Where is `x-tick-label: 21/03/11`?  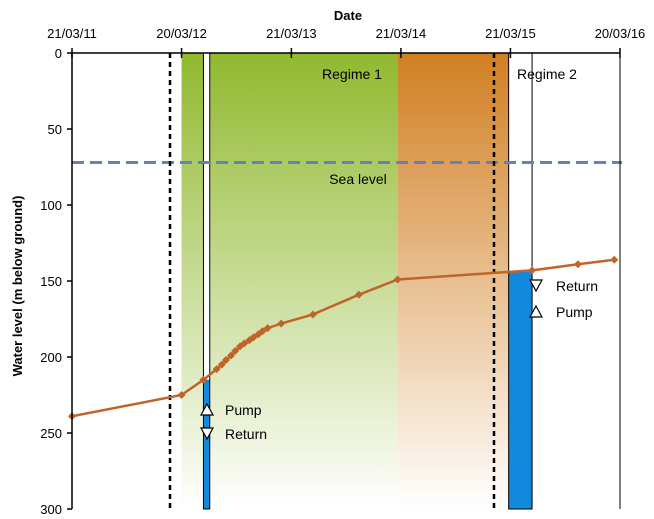
x-tick-label: 21/03/11 is located at coordinates (72, 33).